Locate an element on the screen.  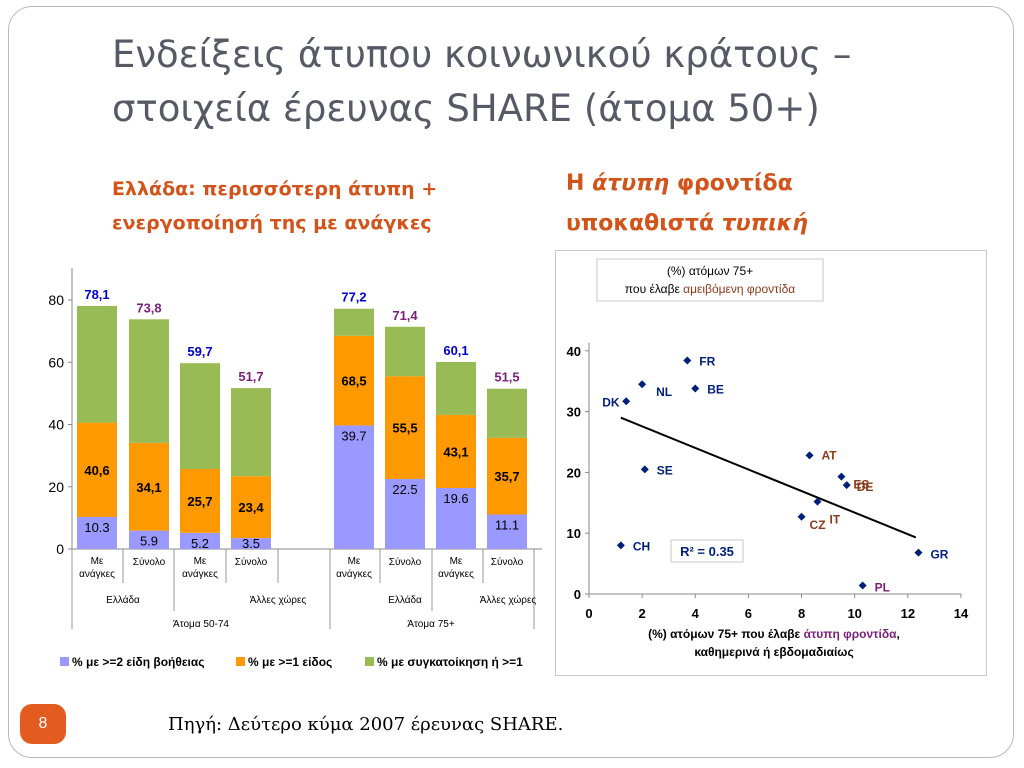
bar-label-top: 60,1 is located at coordinates (455, 350).